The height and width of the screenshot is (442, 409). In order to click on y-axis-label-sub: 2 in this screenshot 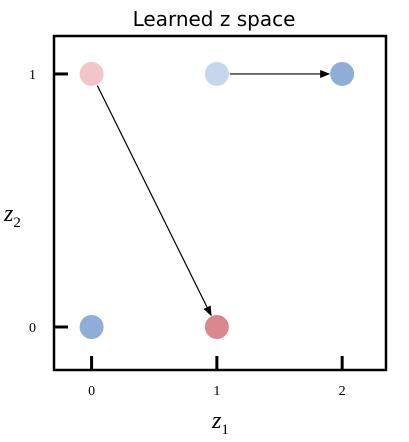, I will do `click(17, 223)`.